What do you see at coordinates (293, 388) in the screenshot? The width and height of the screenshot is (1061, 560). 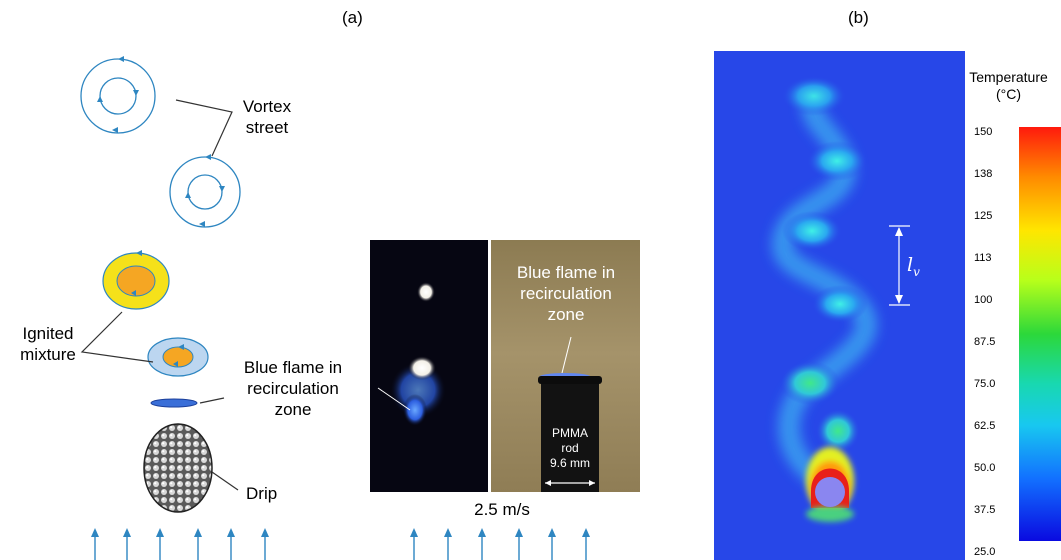 I see `blue-flame-label: Blue flame in recirculation zone` at bounding box center [293, 388].